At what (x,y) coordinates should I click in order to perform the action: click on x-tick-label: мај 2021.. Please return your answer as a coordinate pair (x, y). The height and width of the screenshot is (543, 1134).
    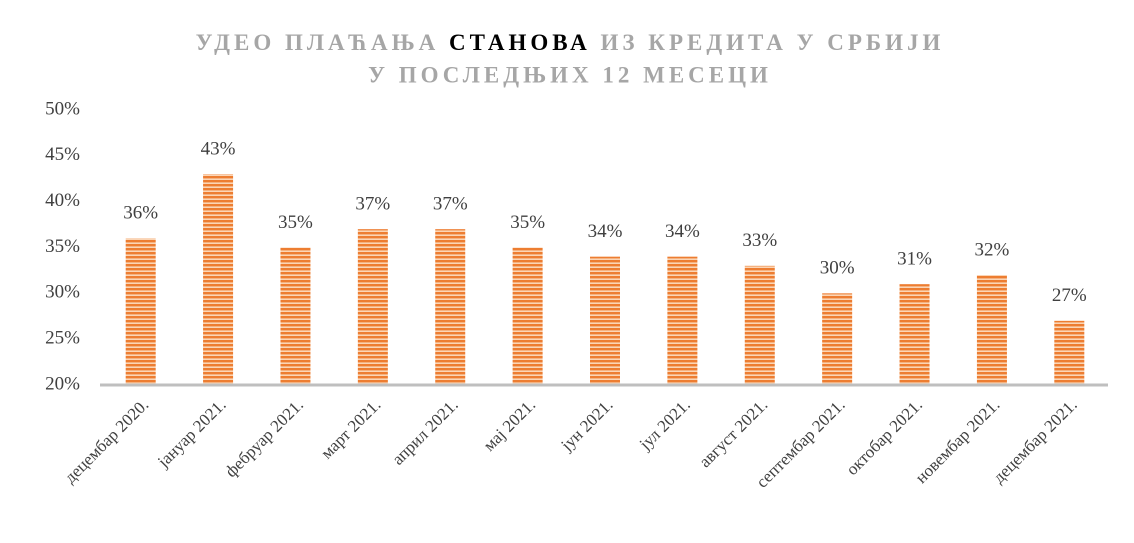
    Looking at the image, I should click on (510, 425).